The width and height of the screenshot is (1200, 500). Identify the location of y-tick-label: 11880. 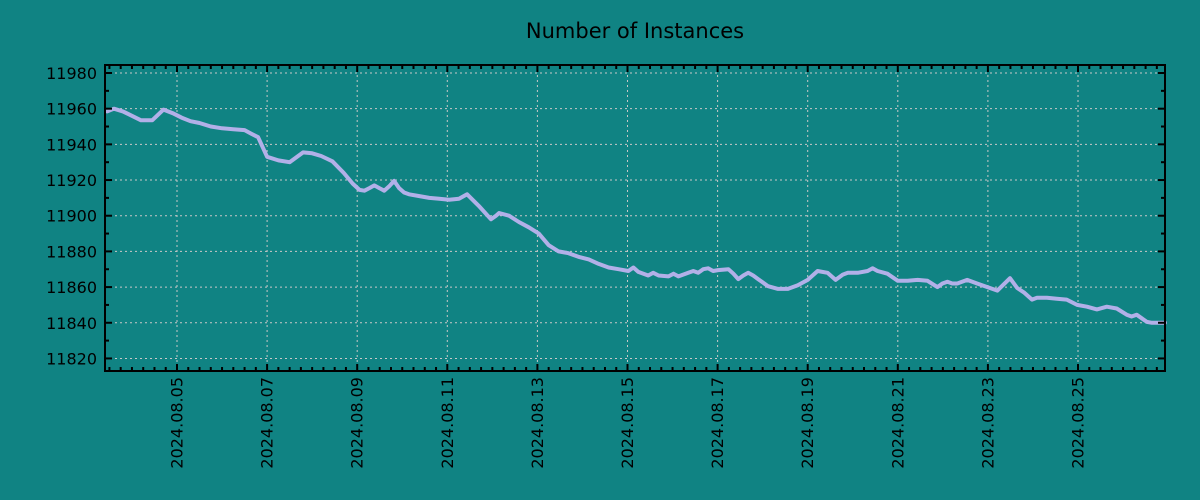
(71, 251).